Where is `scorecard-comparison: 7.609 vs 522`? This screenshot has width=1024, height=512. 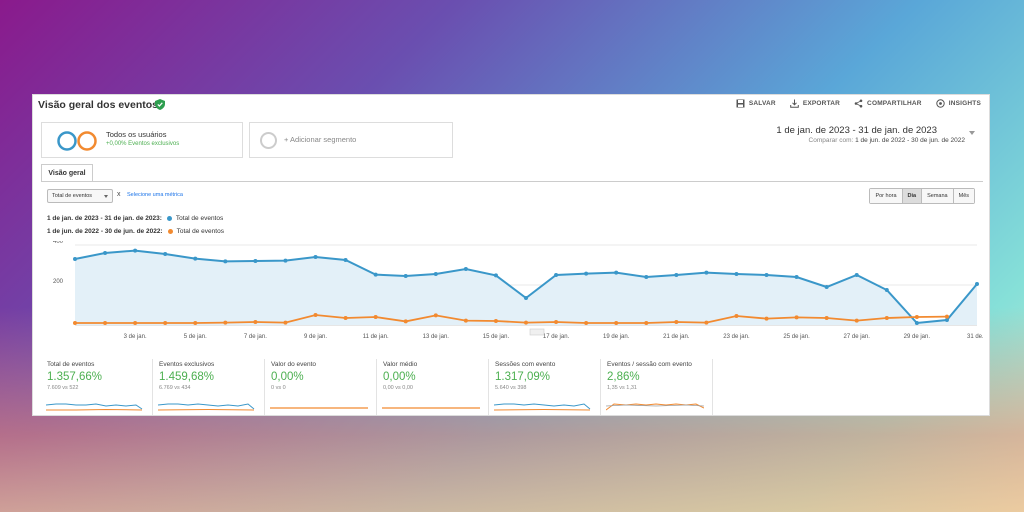
scorecard-comparison: 7.609 vs 522 is located at coordinates (63, 388).